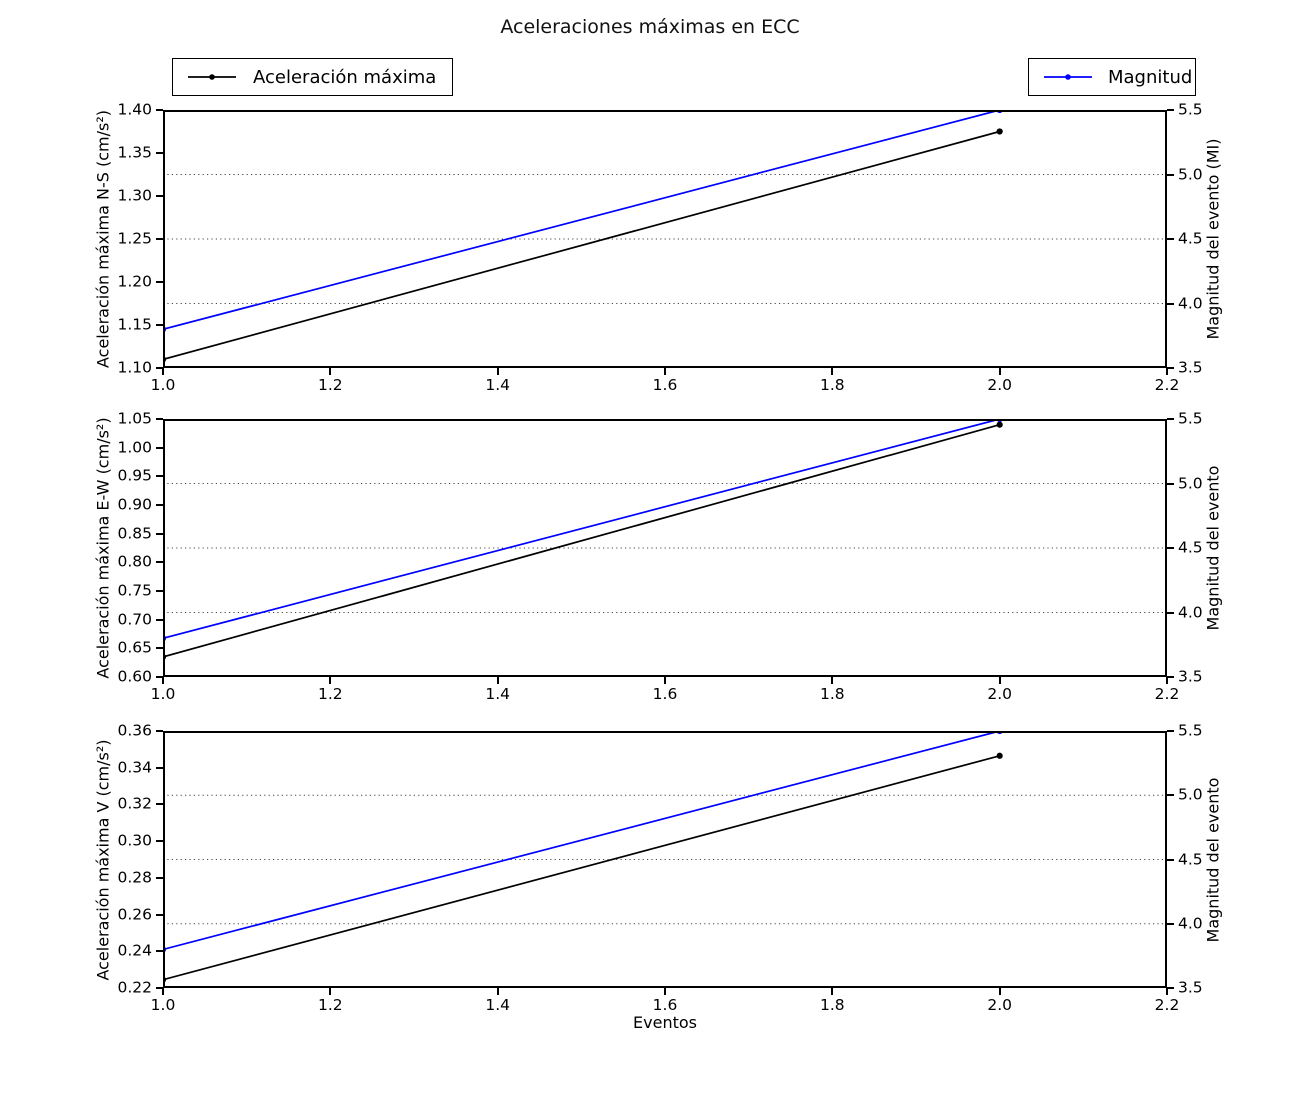  Describe the element at coordinates (134, 238) in the screenshot. I see `y-tick-label-left: 1.25` at that location.